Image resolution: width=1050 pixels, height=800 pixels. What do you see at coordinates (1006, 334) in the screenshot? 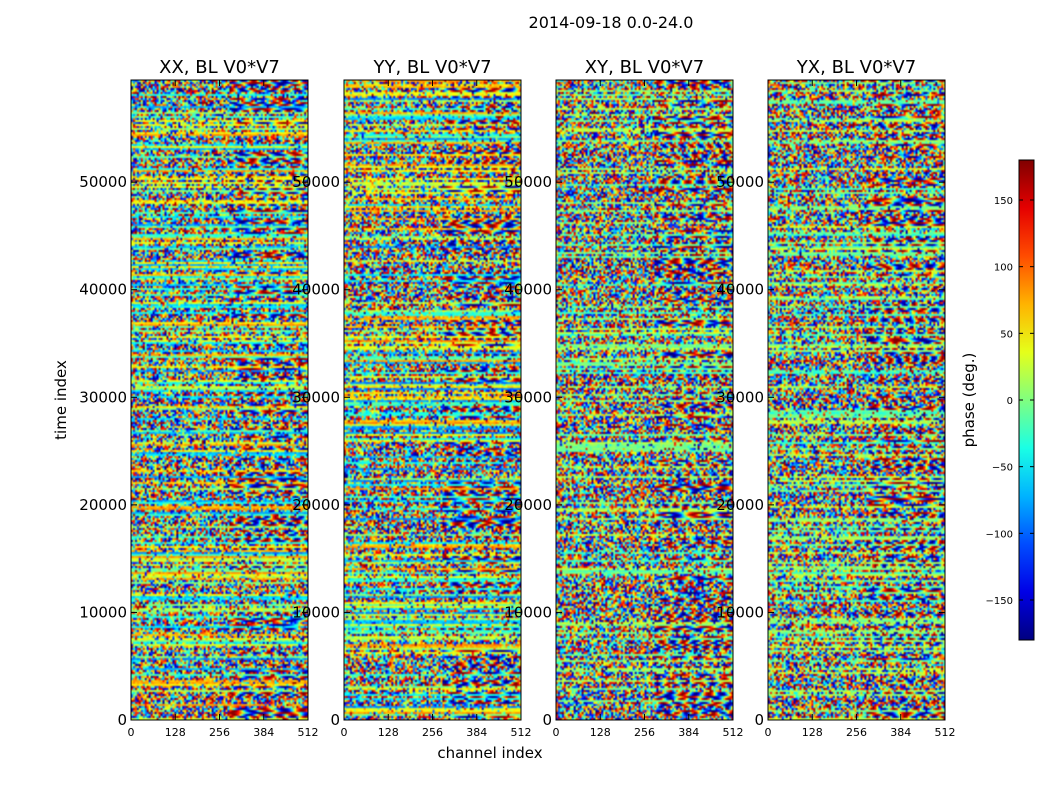
I see `colorbar-tick-label: 50` at bounding box center [1006, 334].